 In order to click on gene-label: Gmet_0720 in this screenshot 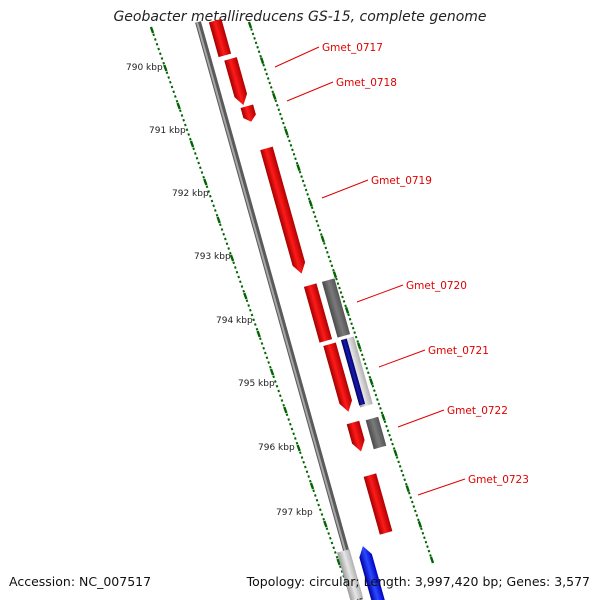, I will do `click(436, 286)`.